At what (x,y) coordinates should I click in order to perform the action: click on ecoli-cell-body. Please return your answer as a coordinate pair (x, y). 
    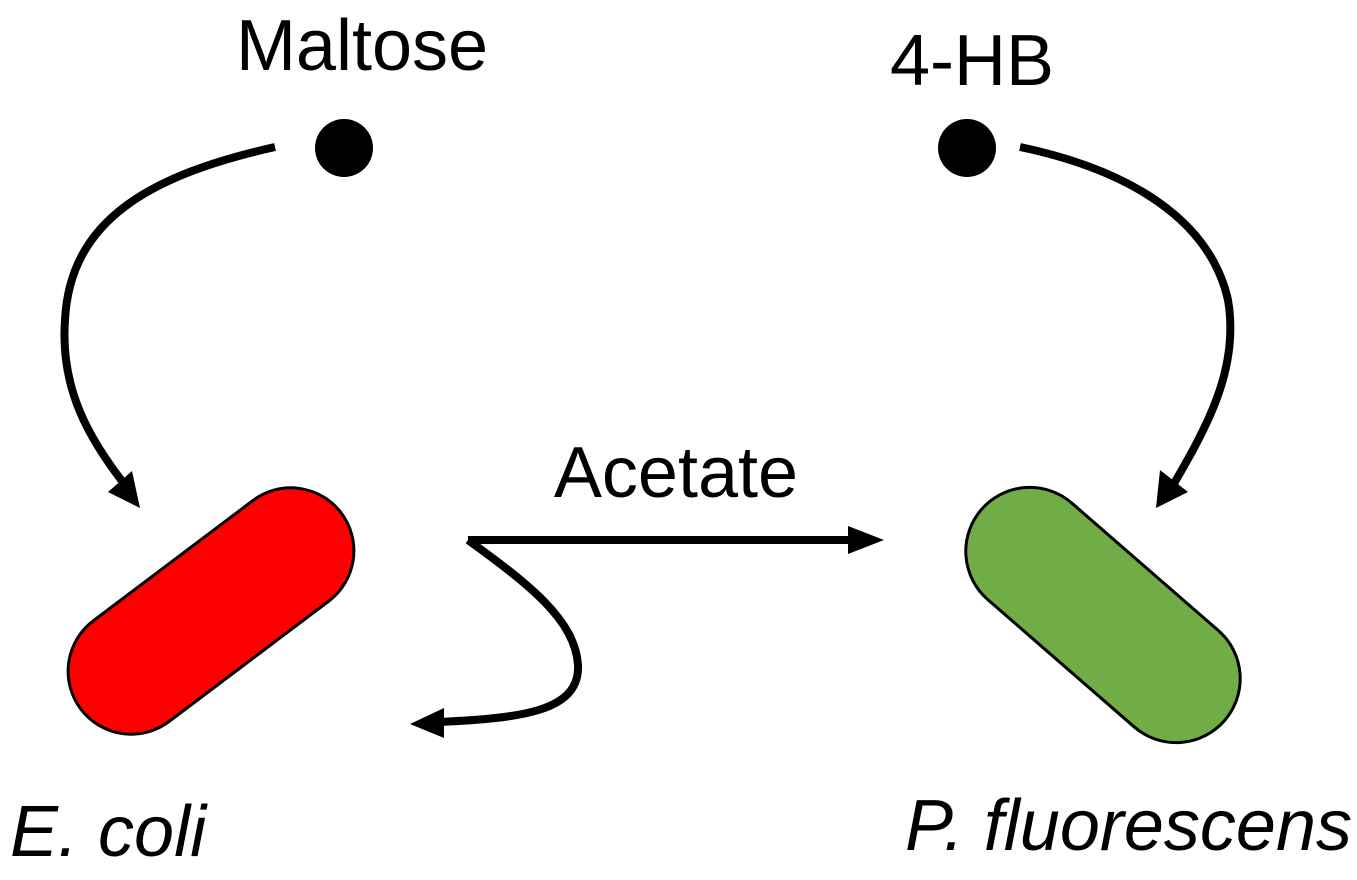
    Looking at the image, I should click on (211, 611).